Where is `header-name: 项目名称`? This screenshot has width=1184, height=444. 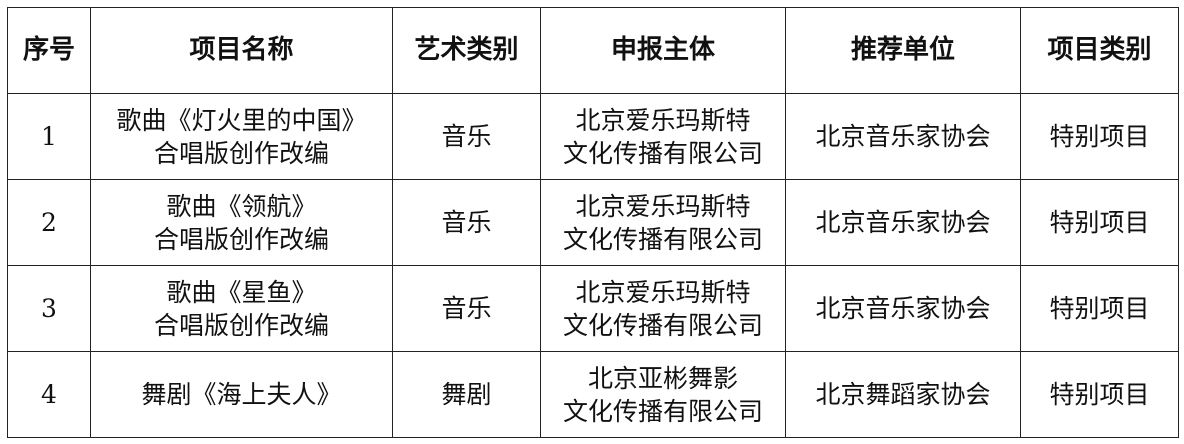 header-name: 项目名称 is located at coordinates (241, 50).